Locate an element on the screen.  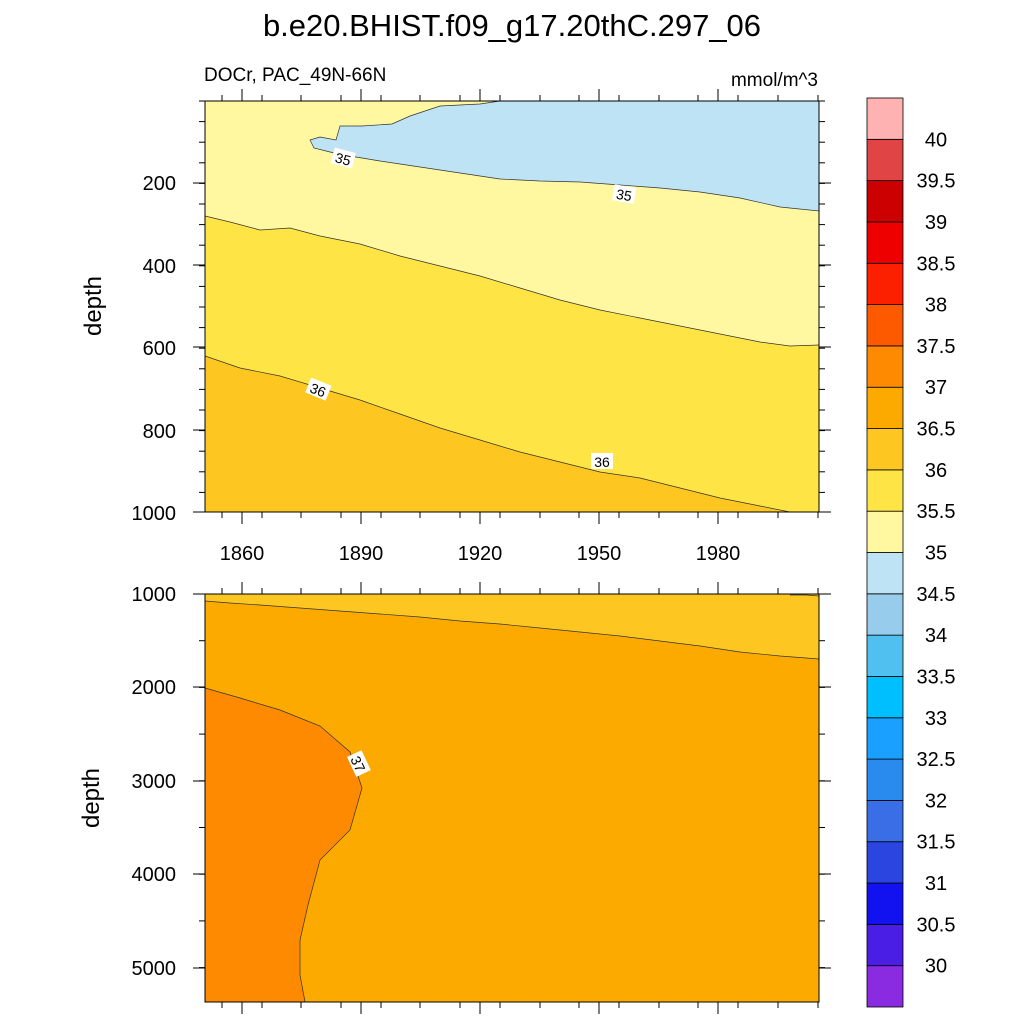
colorbar-level-label: 32.5 is located at coordinates (936, 760).